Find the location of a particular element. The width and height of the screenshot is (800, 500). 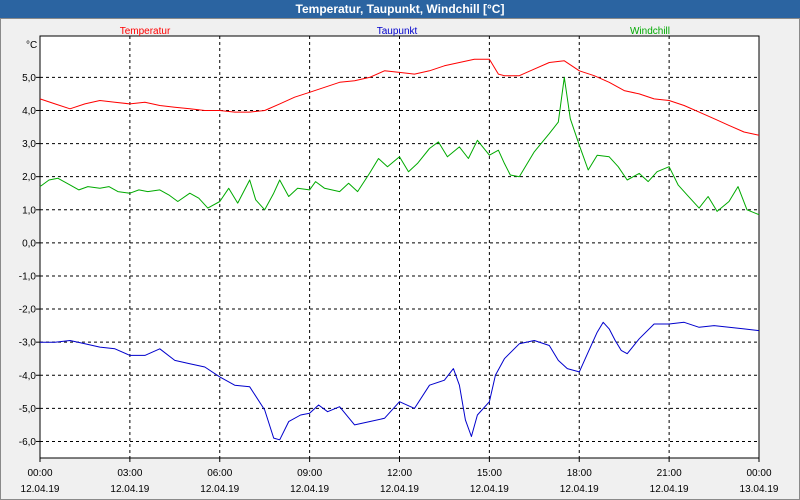

legend-temperatur: Temperatur is located at coordinates (145, 31).